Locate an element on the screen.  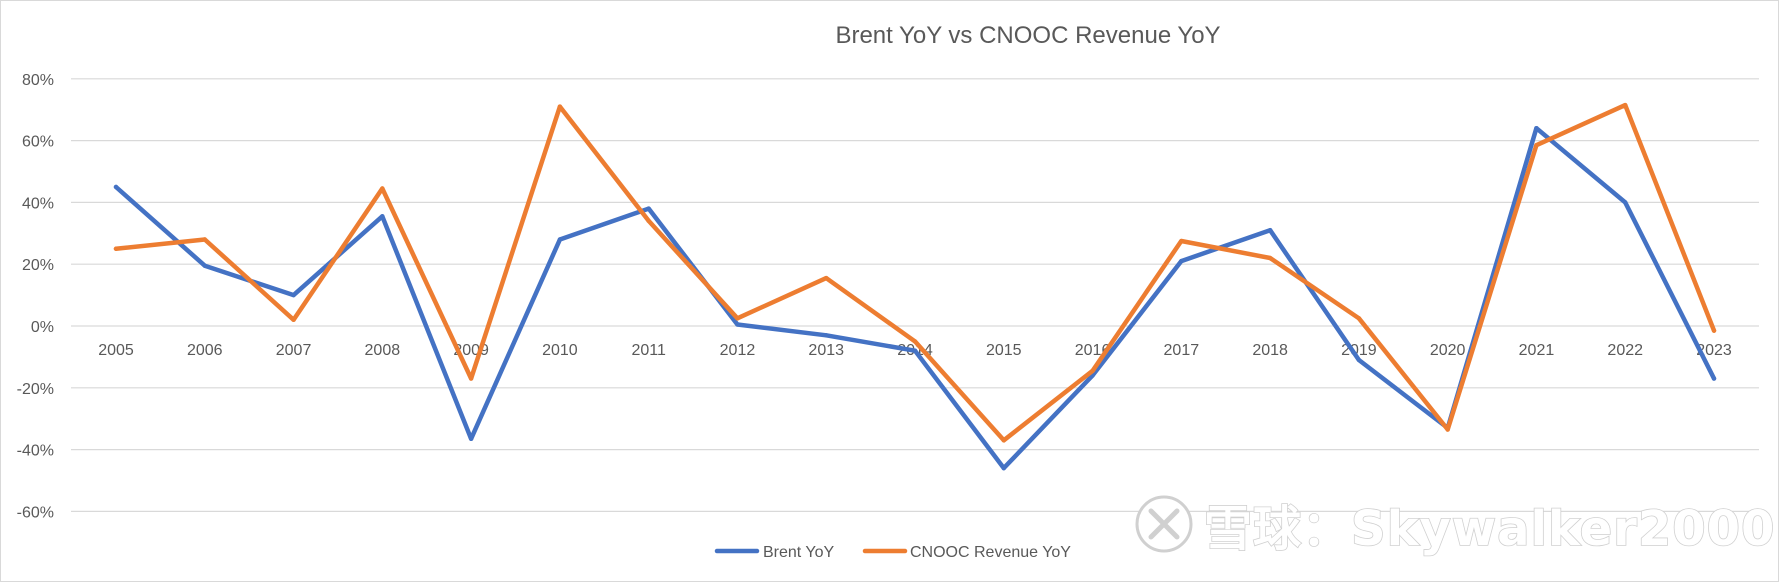
chart-title: Brent YoY vs CNOOC Revenue YoY is located at coordinates (1027, 35).